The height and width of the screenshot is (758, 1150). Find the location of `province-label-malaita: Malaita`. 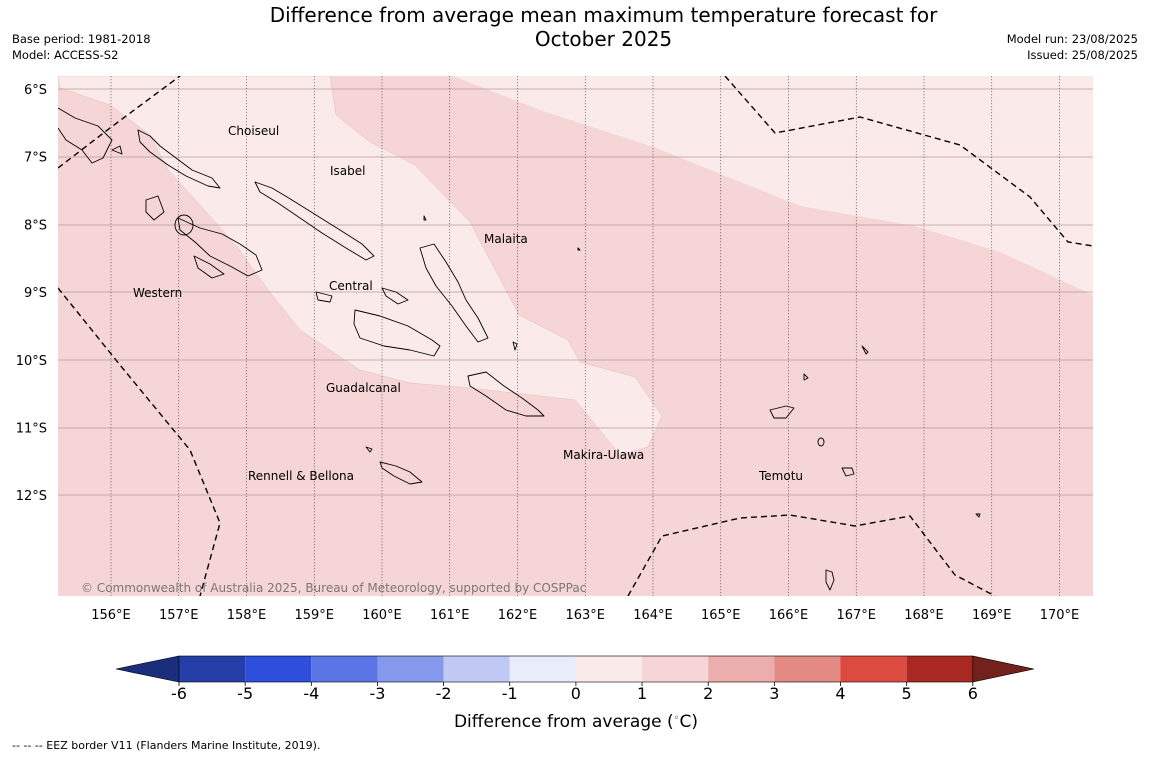

province-label-malaita: Malaita is located at coordinates (506, 239).